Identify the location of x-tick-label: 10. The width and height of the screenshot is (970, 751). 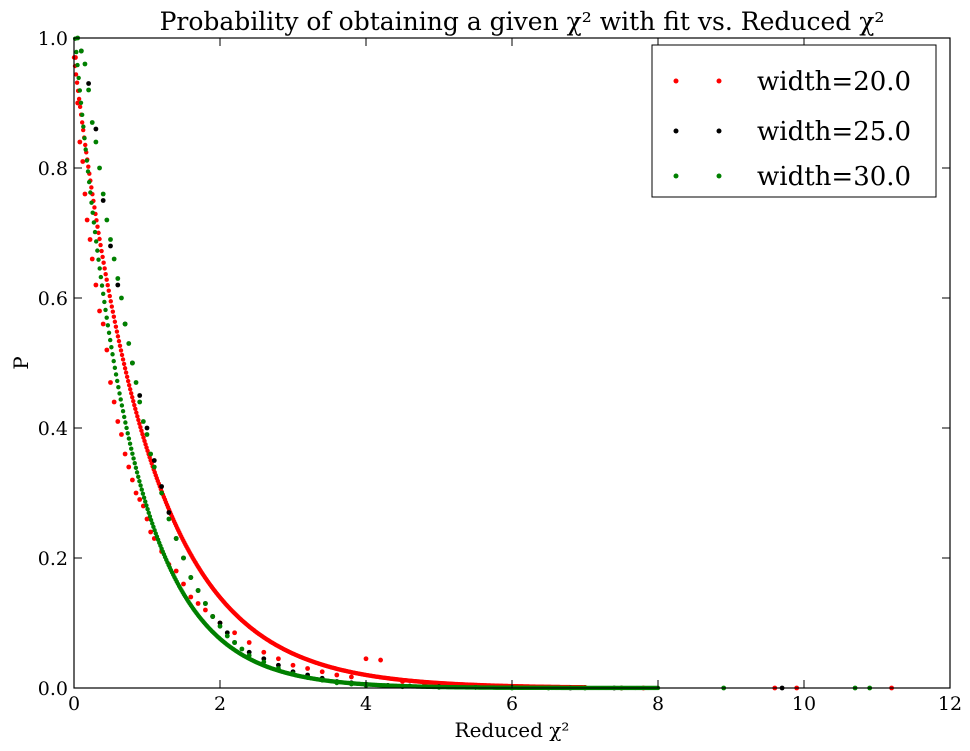
(804, 704).